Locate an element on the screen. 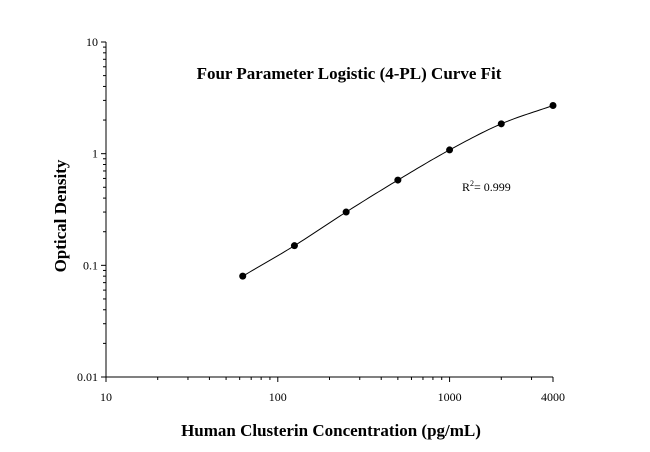  y-tick-label: 1 is located at coordinates (95, 154).